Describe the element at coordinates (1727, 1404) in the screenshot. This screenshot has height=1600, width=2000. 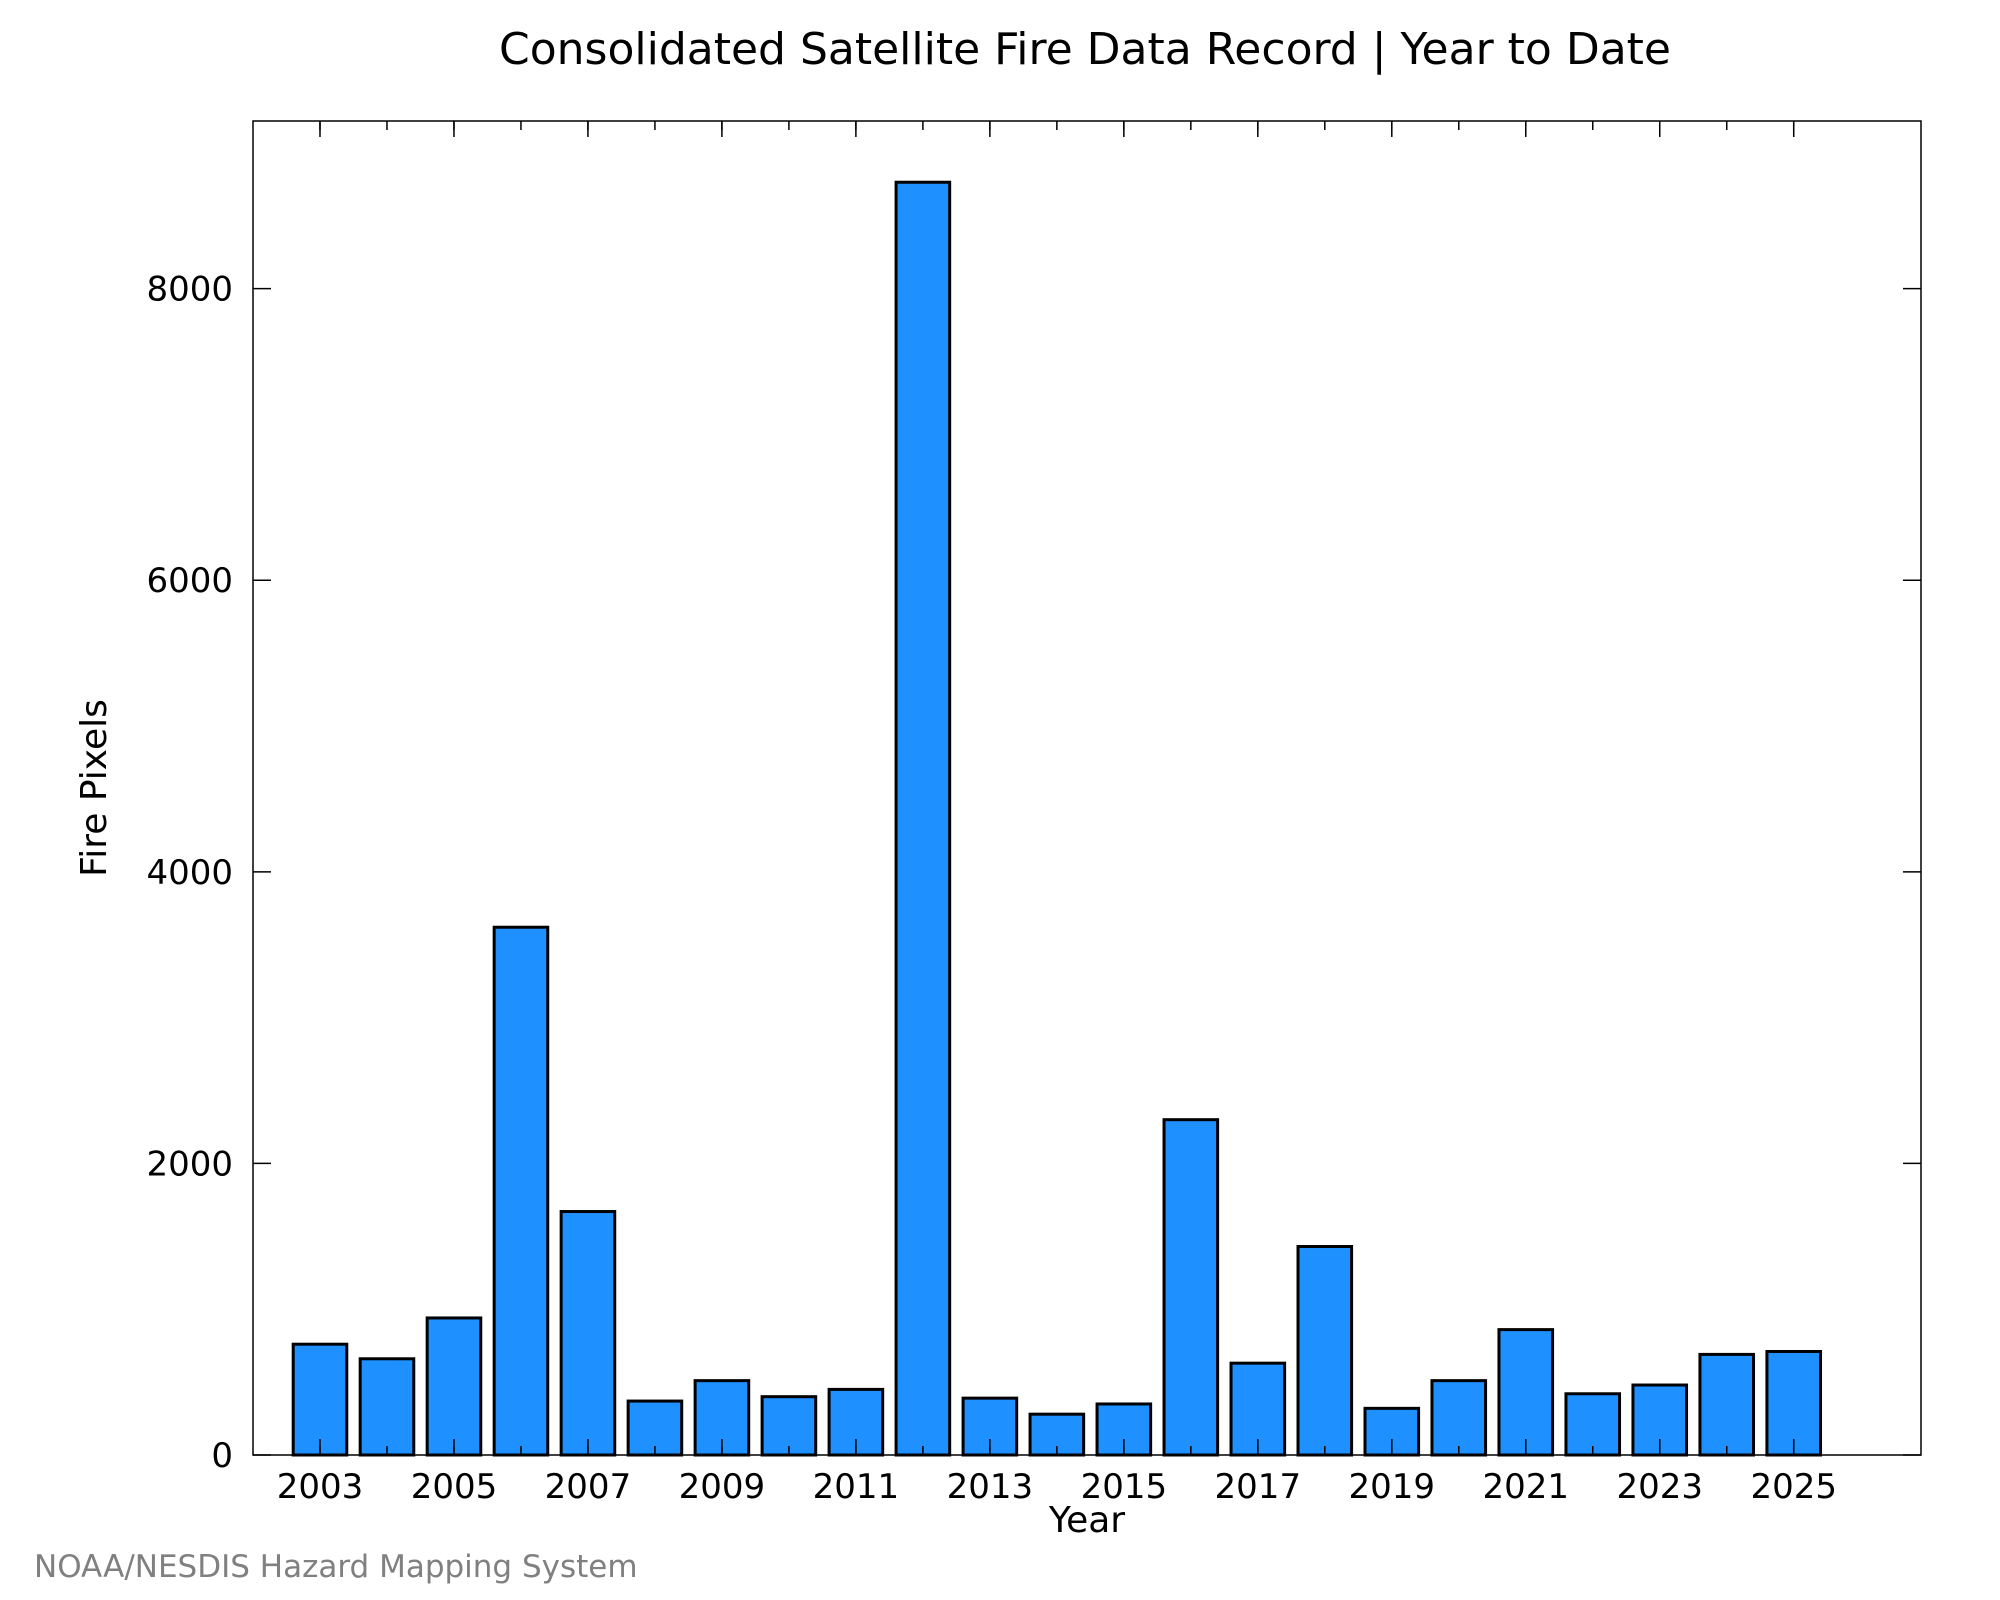
I see `bar-2024` at that location.